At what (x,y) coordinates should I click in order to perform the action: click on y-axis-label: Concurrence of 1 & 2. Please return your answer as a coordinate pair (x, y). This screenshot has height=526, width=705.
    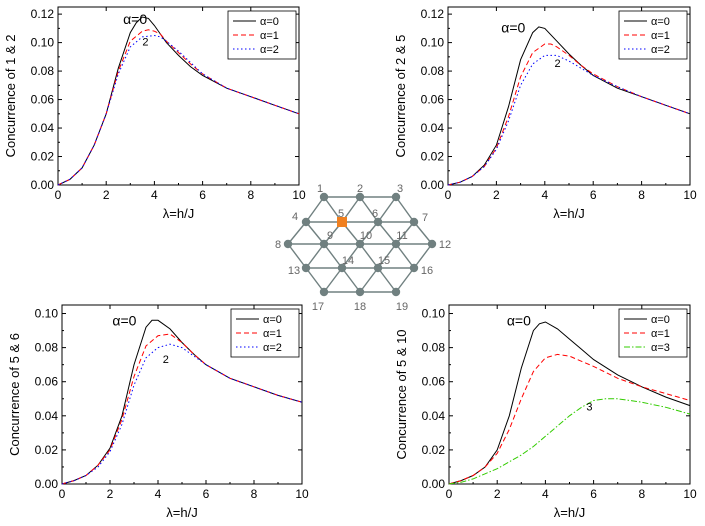
    Looking at the image, I should click on (10, 96).